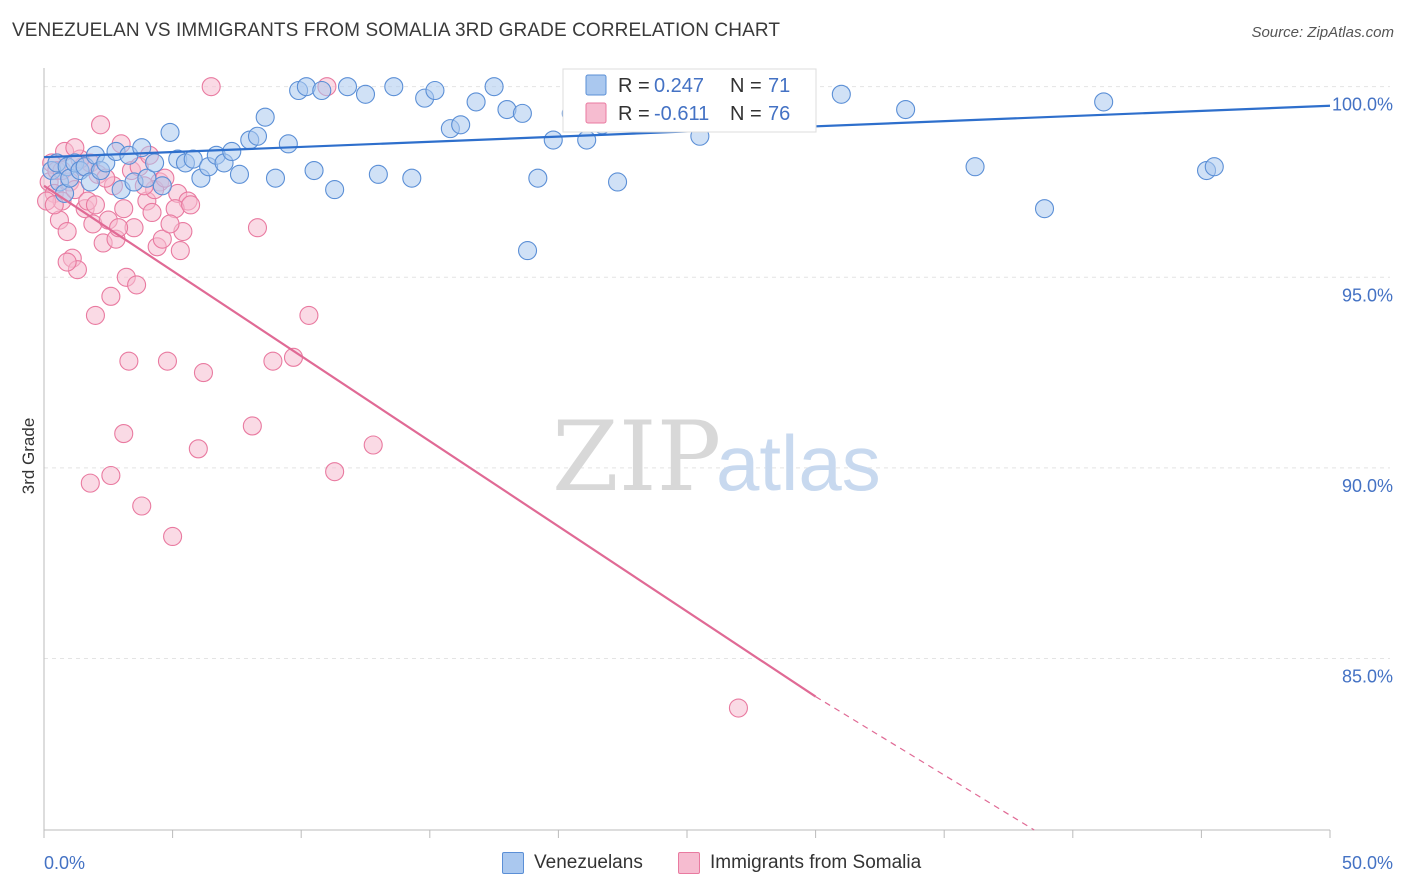 This screenshot has height=892, width=1406. I want to click on legend-item-somalia: Immigrants from Somalia, so click(799, 863).